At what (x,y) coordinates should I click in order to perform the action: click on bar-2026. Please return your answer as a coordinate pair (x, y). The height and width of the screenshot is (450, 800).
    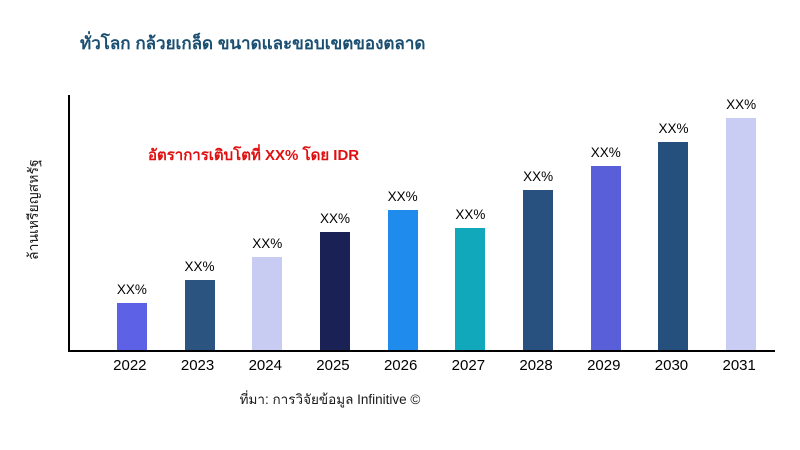
    Looking at the image, I should click on (402, 280).